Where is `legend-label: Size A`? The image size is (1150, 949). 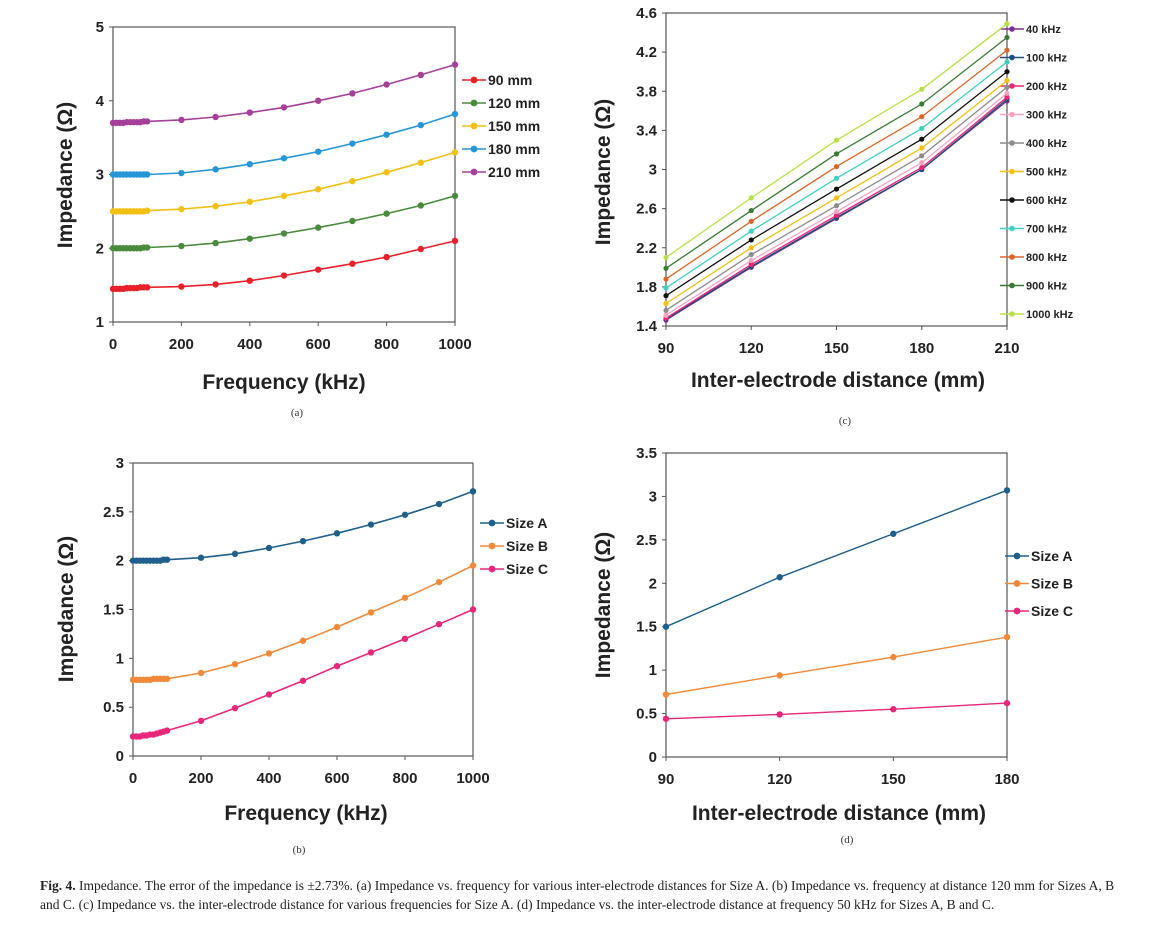 legend-label: Size A is located at coordinates (1052, 556).